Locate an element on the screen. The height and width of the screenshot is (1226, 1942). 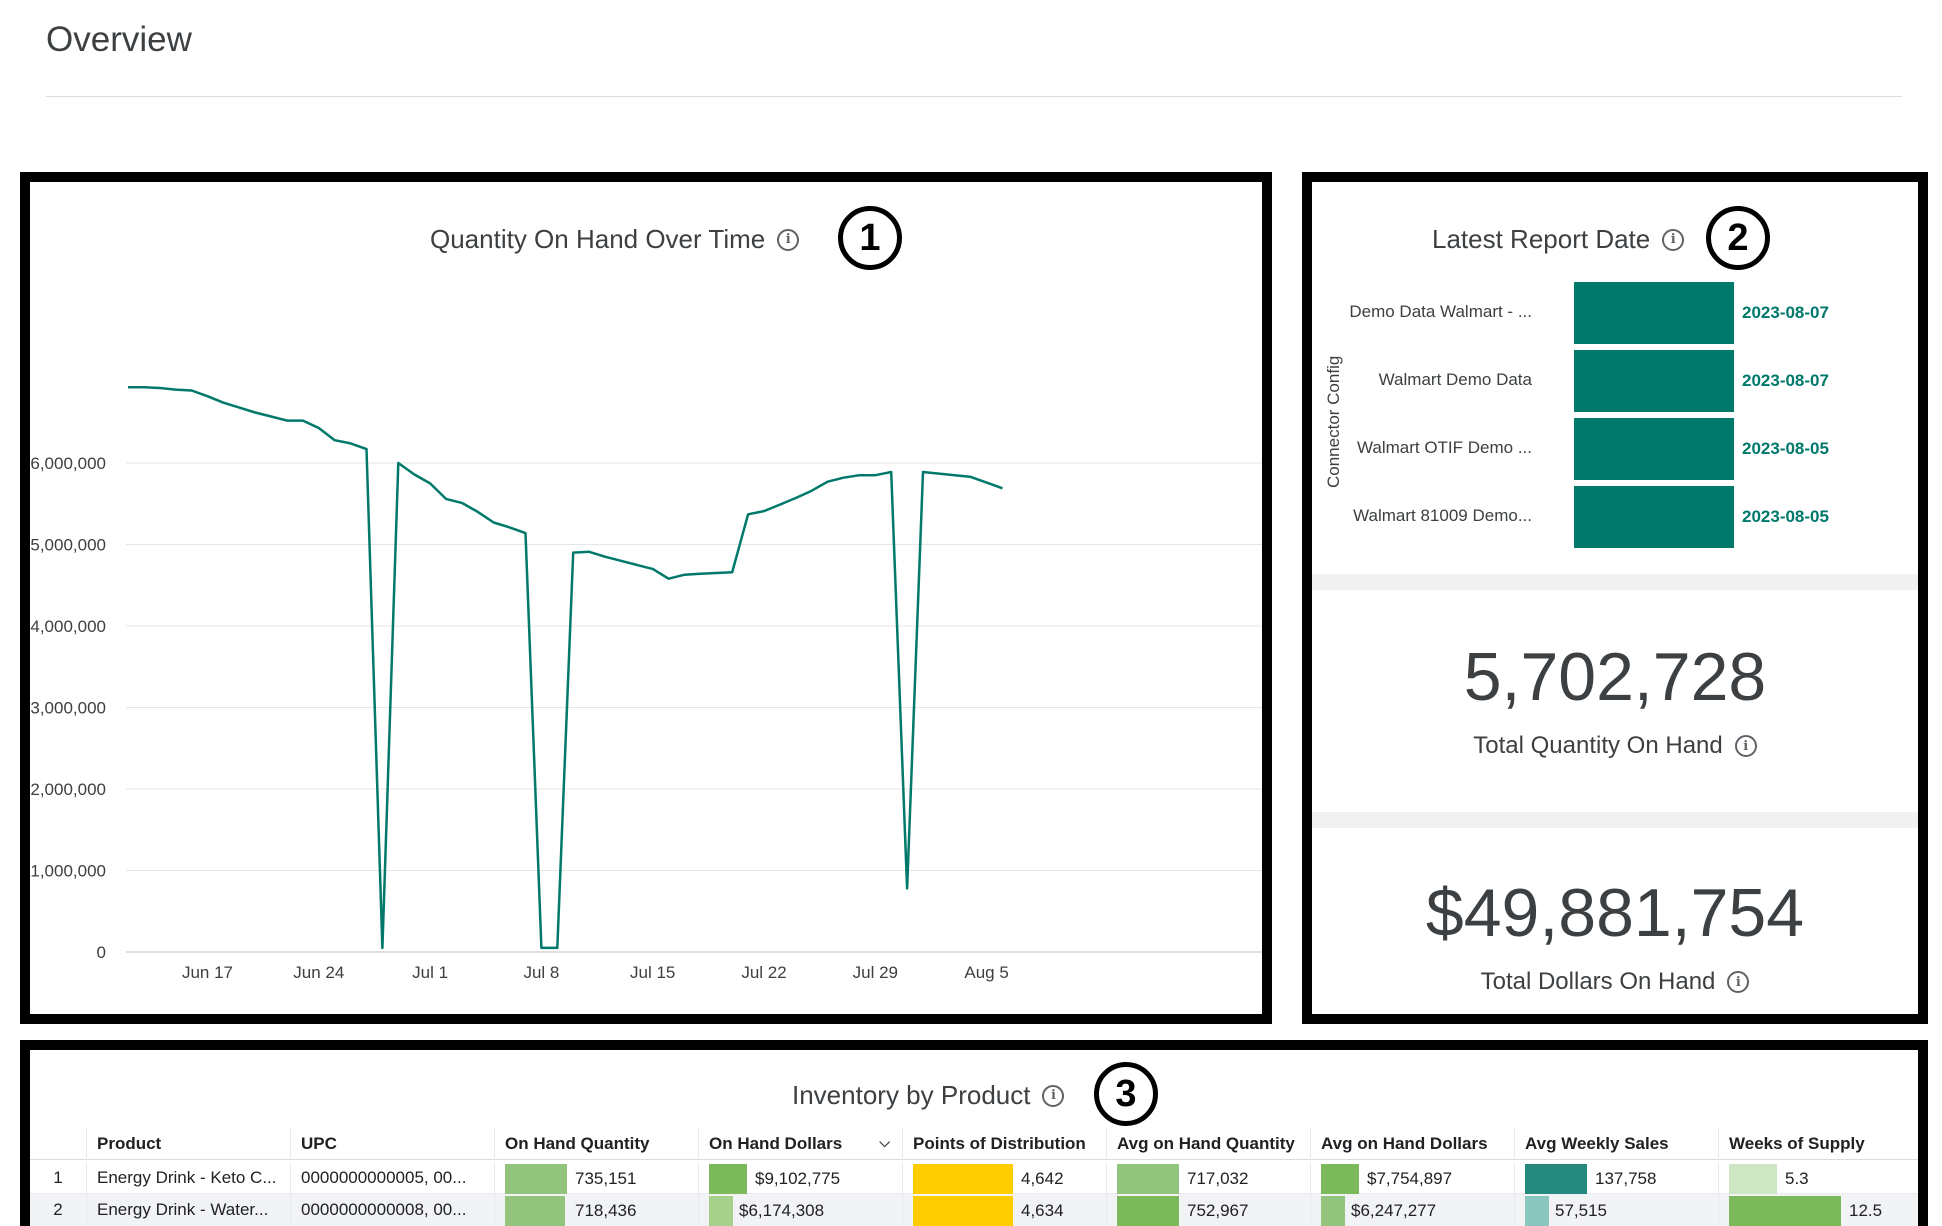
y-tick-label: 0 is located at coordinates (101, 952).